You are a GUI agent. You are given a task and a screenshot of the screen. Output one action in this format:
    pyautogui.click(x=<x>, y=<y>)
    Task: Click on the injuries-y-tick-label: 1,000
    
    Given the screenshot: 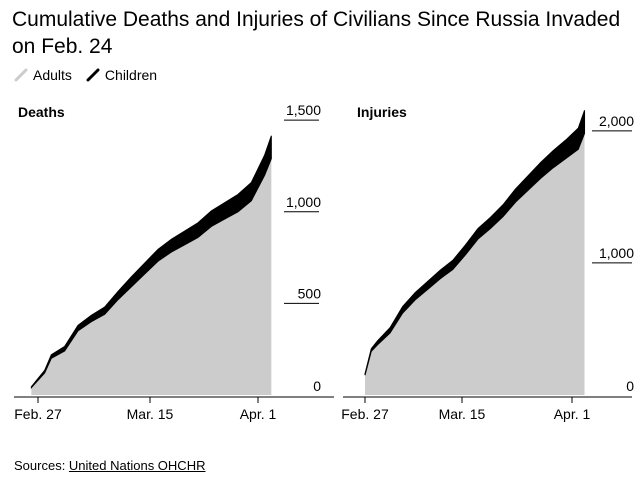 What is the action you would take?
    pyautogui.click(x=616, y=253)
    